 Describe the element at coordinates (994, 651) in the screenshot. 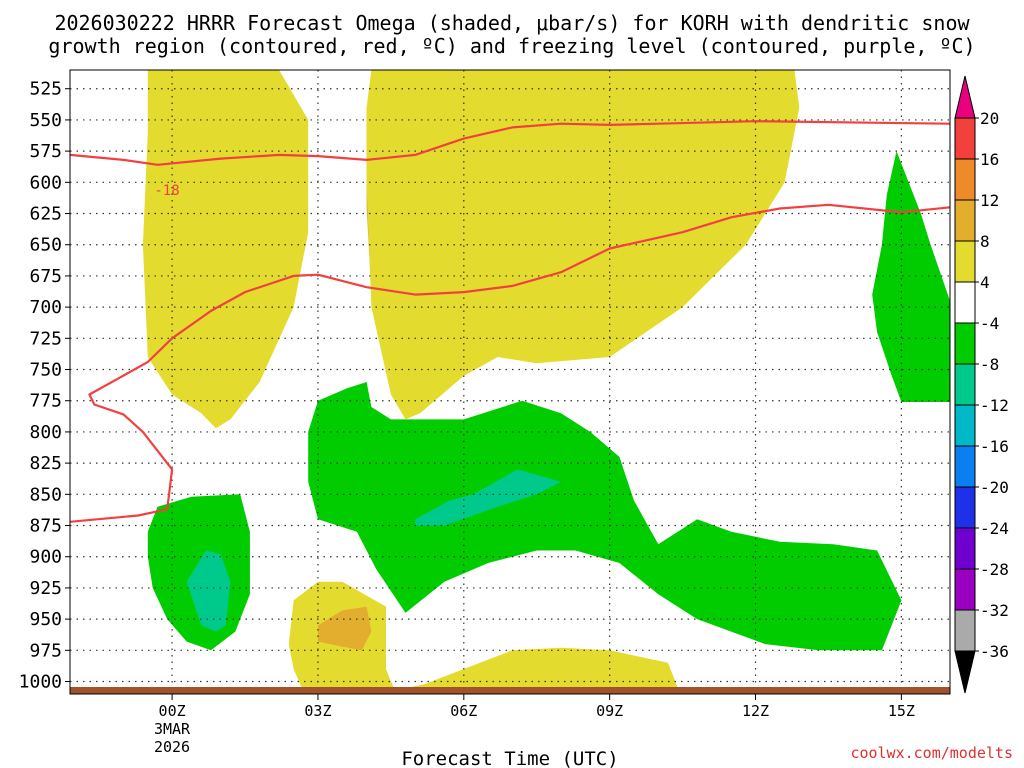

I see `colorbar-label-13: -36` at that location.